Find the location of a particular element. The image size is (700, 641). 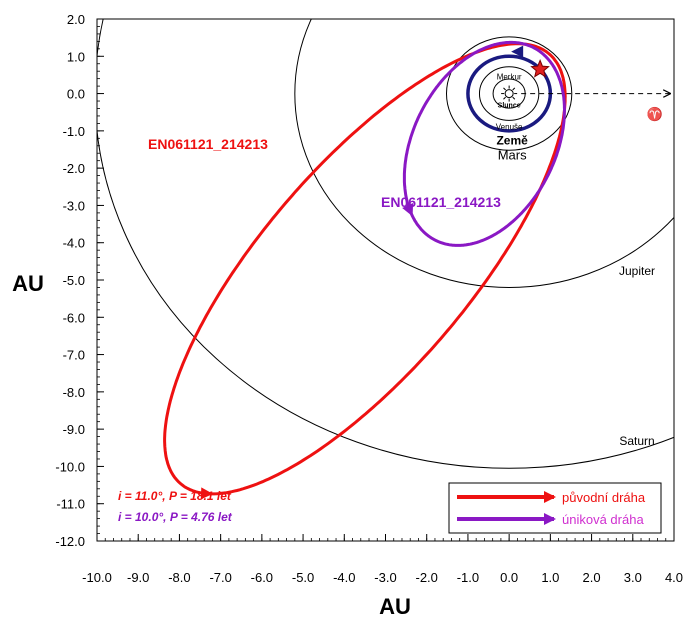

legend-label-original: původní dráha is located at coordinates (604, 497).